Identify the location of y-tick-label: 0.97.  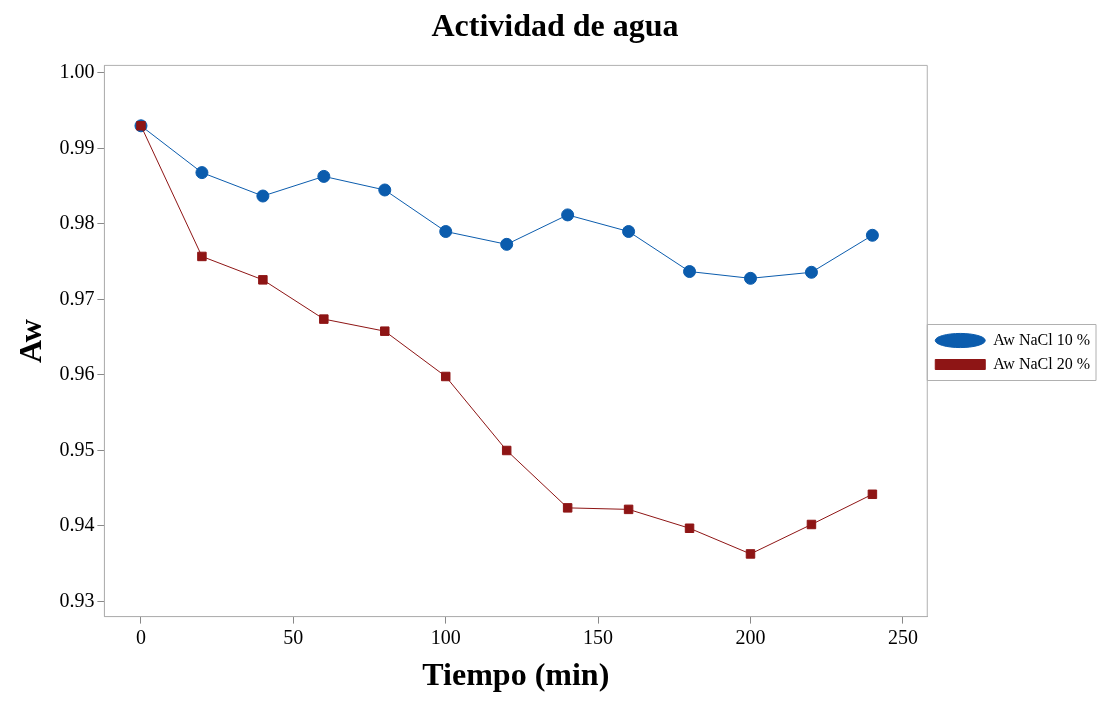
(77, 297).